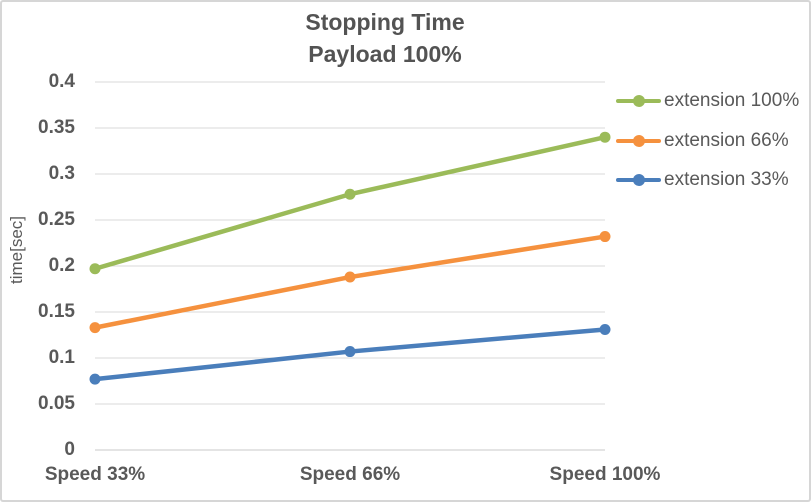  I want to click on y-tick-label-025: 0.25, so click(56, 219).